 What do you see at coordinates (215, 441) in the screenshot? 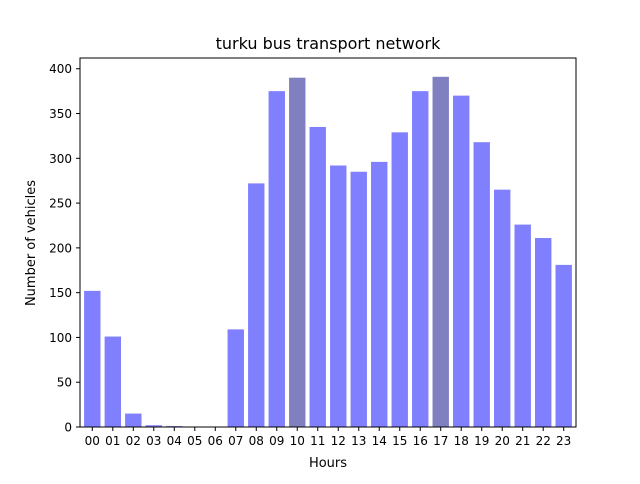
I see `x-tick-label: 06` at bounding box center [215, 441].